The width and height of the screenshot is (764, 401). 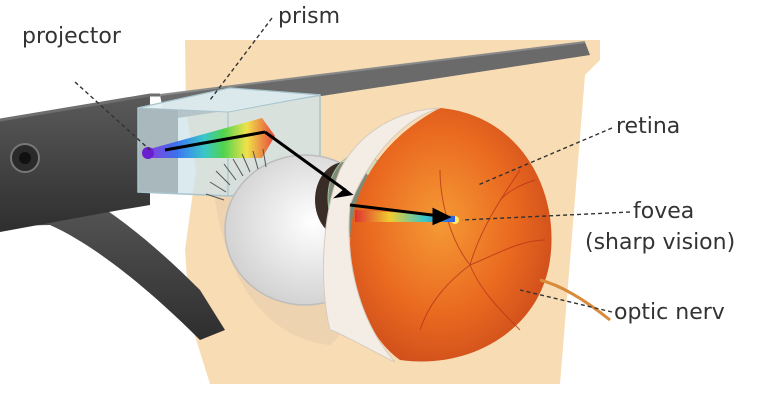 What do you see at coordinates (308, 178) in the screenshot?
I see `light-path-arrows` at bounding box center [308, 178].